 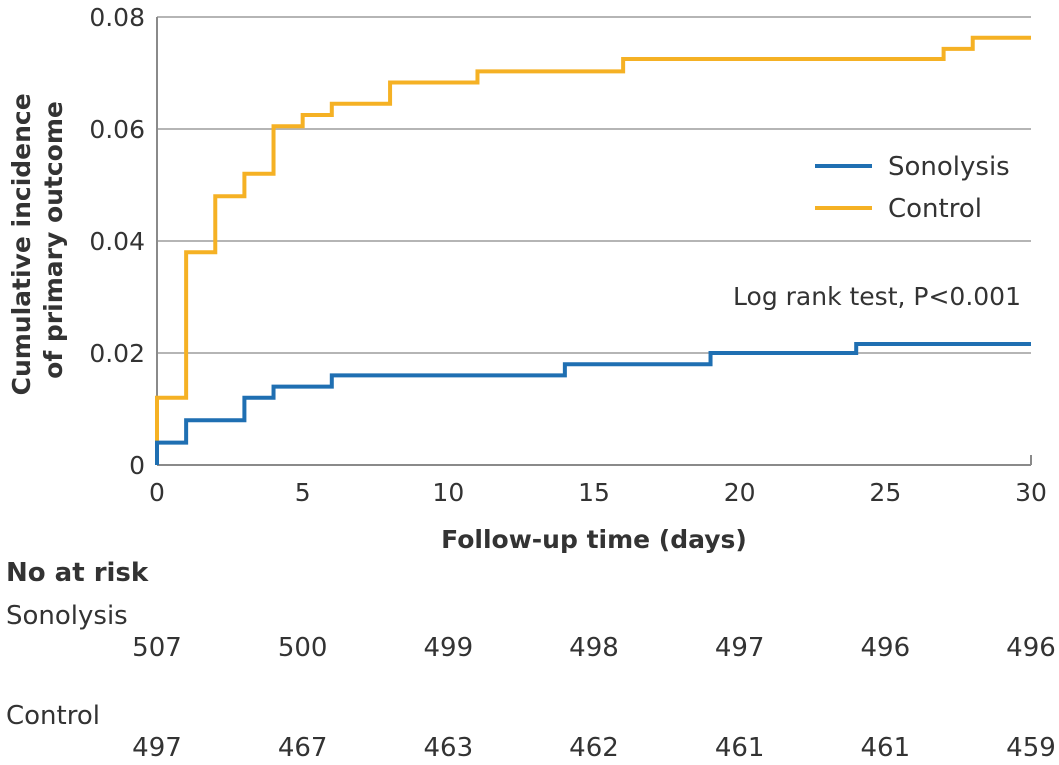 What do you see at coordinates (302, 648) in the screenshot?
I see `risk-count-sonolysis: 500` at bounding box center [302, 648].